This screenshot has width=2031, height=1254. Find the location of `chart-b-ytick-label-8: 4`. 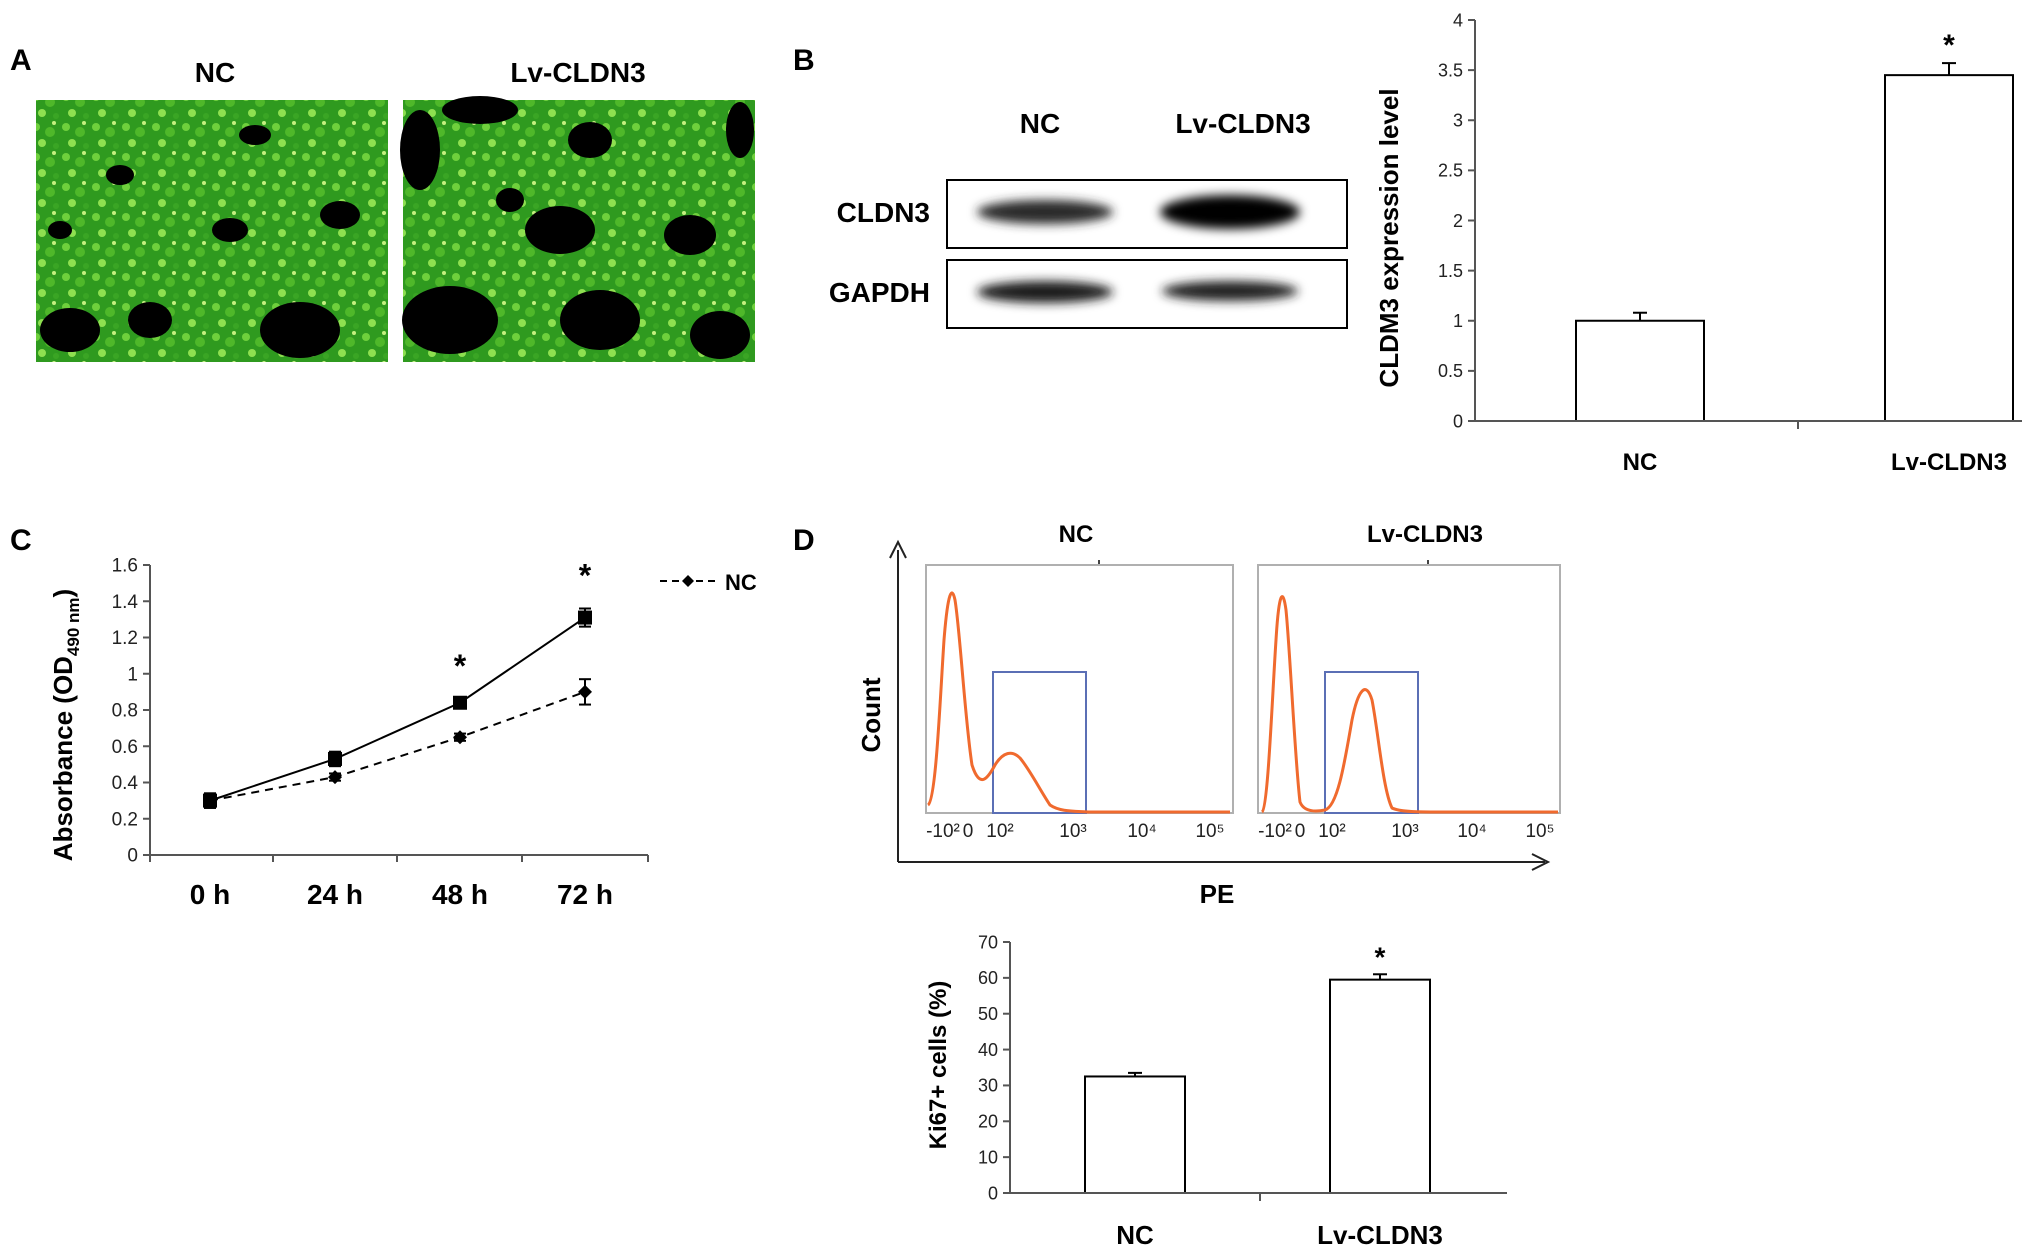

chart-b-ytick-label-8: 4 is located at coordinates (1458, 20).